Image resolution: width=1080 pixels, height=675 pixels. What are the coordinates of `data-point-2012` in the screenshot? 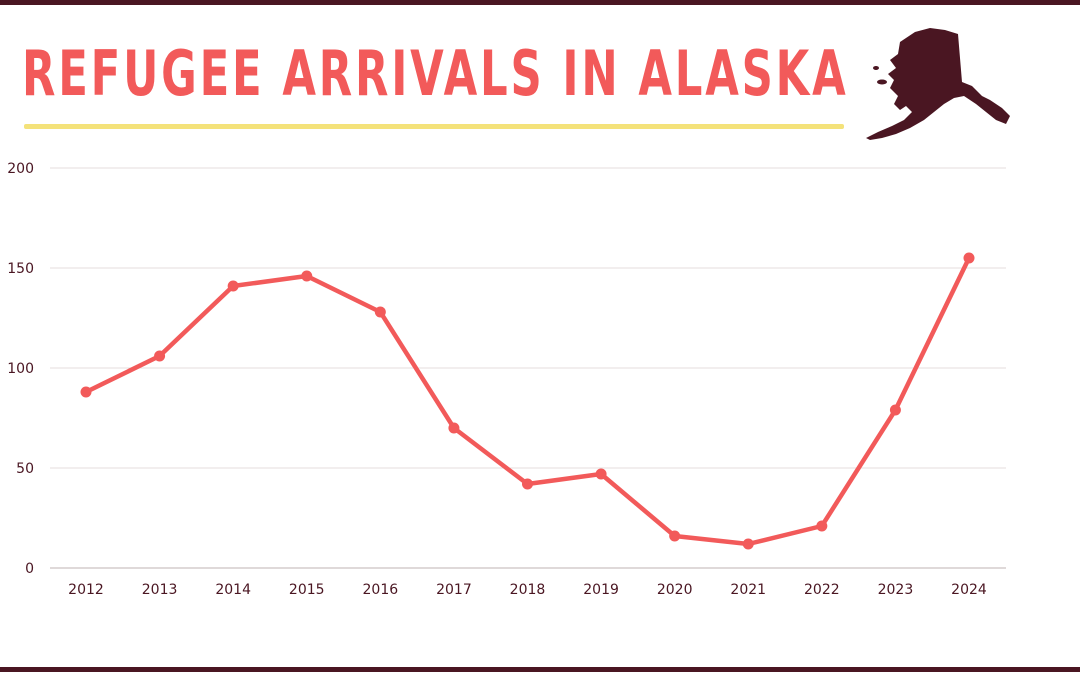 It's located at (86, 392).